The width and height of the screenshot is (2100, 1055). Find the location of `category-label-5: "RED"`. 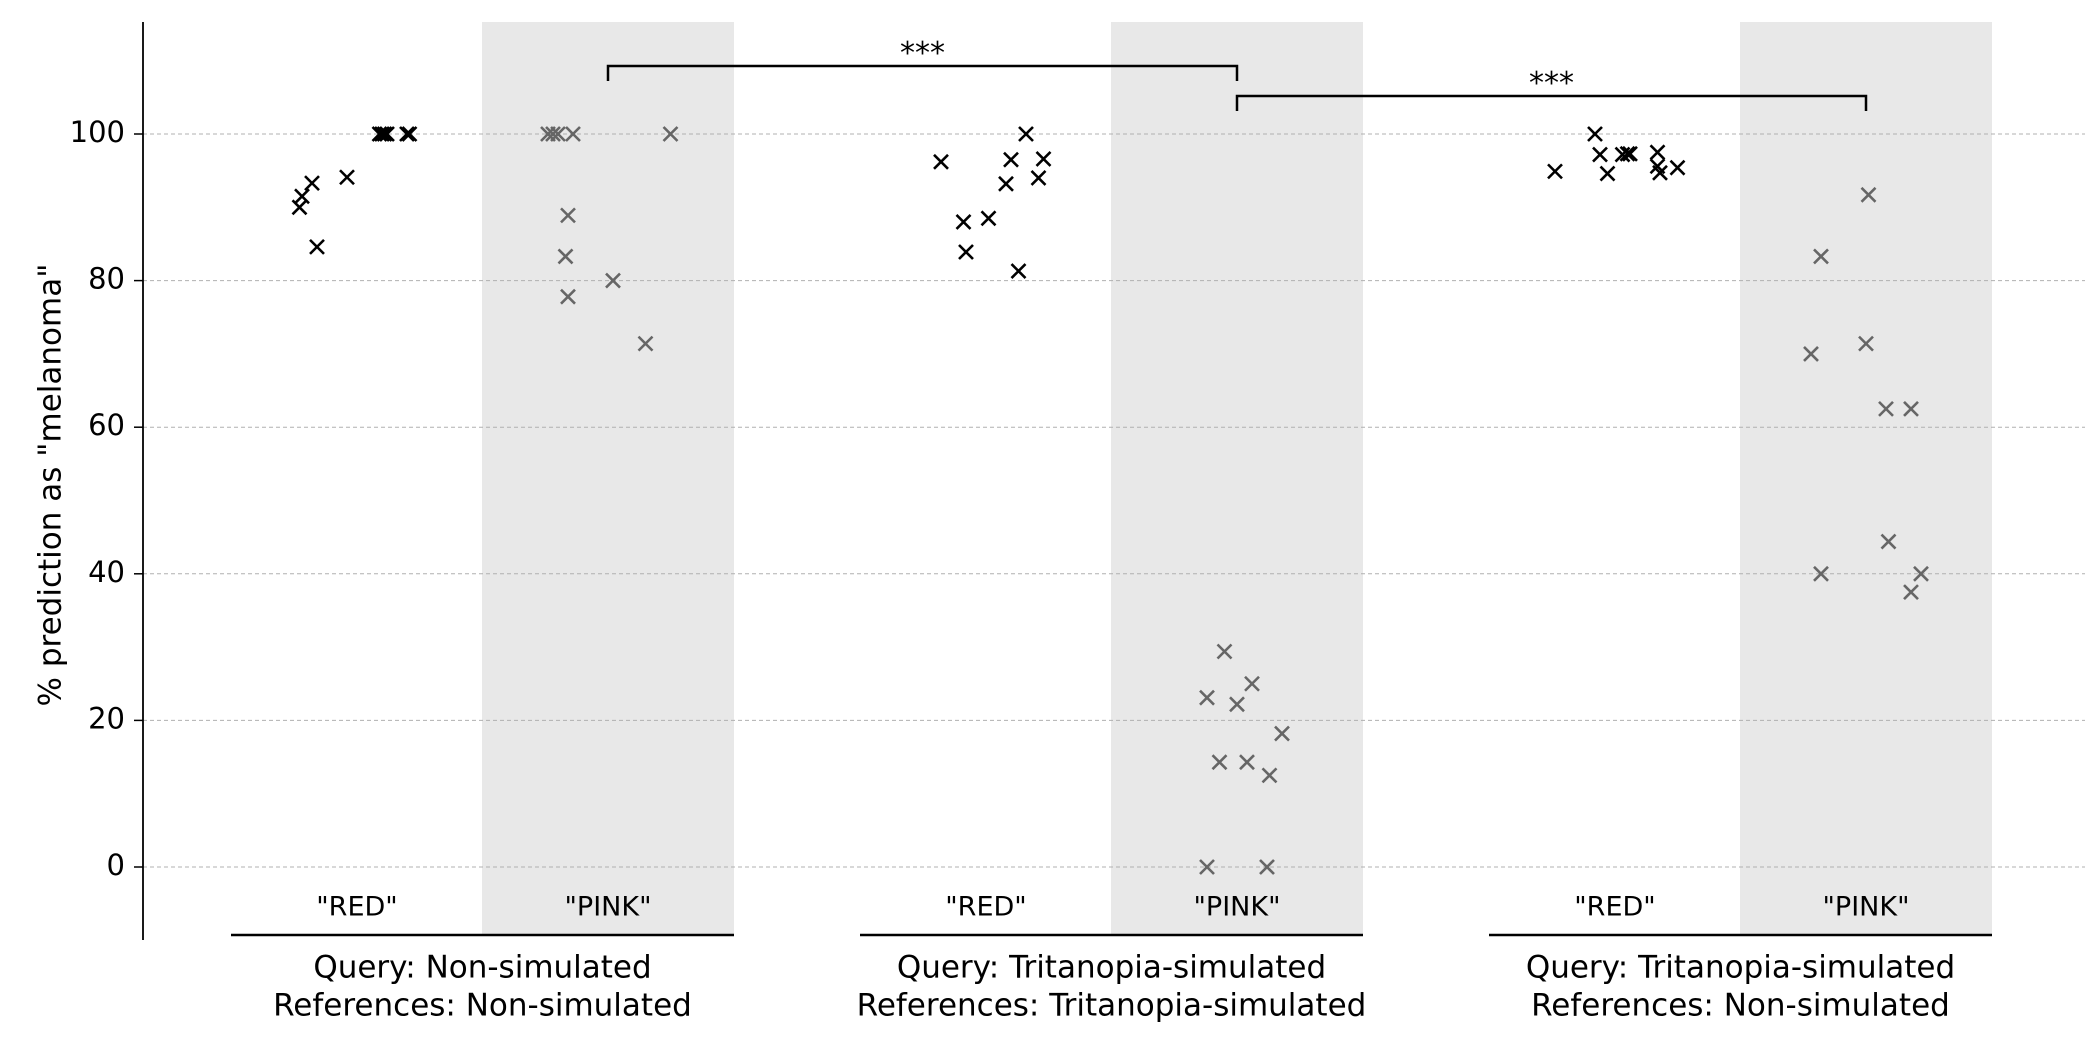

category-label-5: "RED" is located at coordinates (1614, 907).